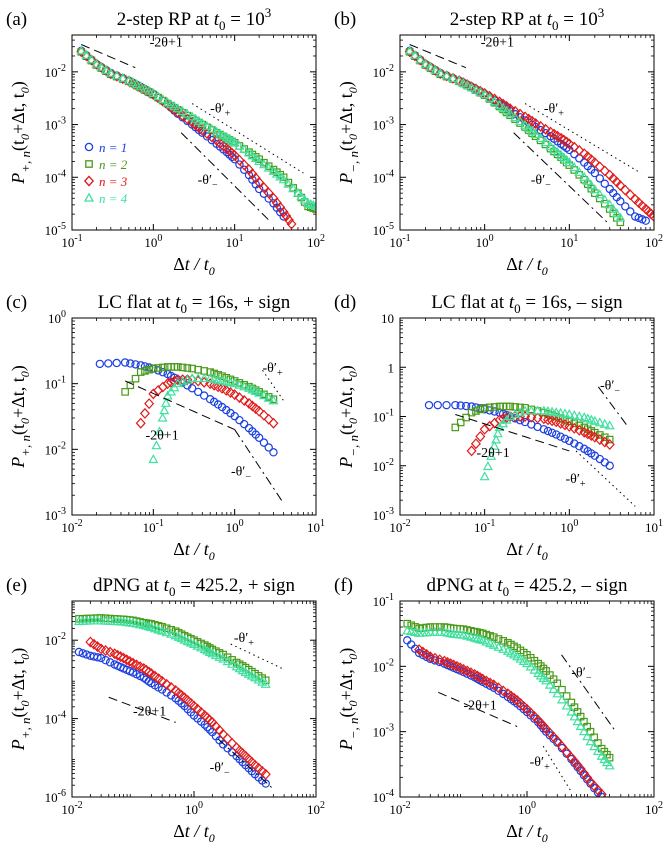  Describe the element at coordinates (533, 805) in the screenshot. I see `tick-exponent: 0` at that location.